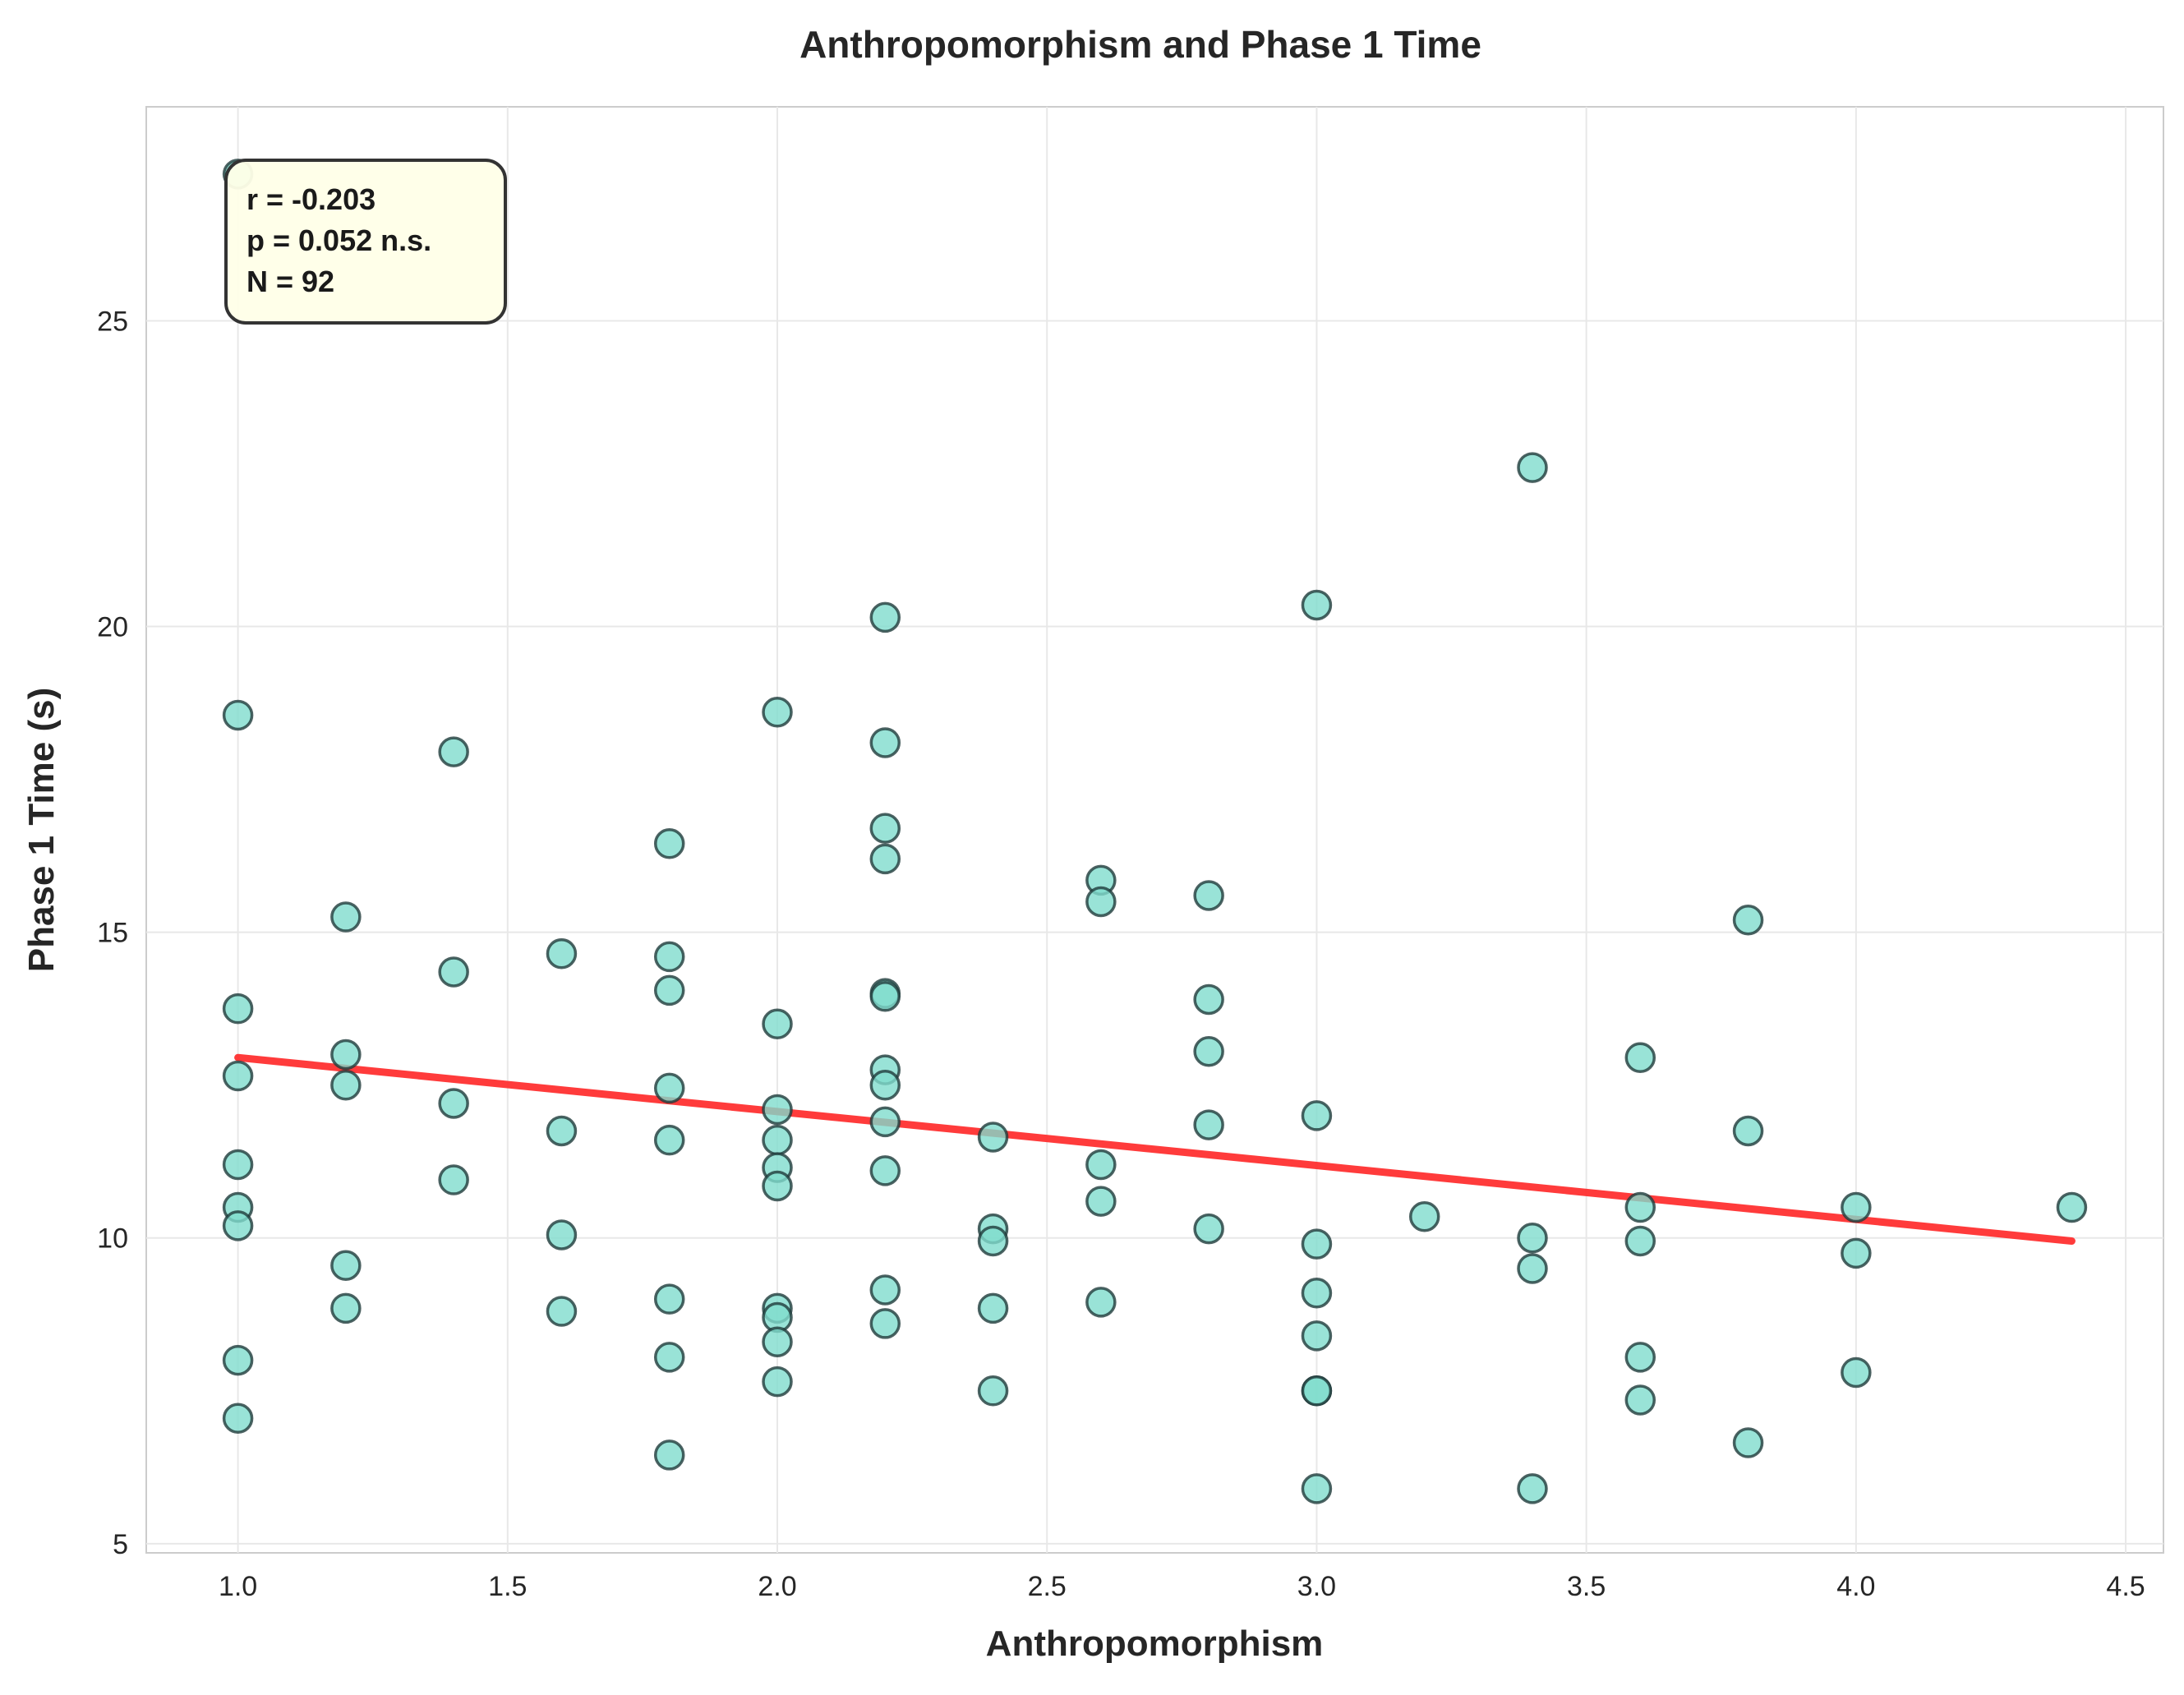  I want to click on stats-box-background, so click(365, 242).